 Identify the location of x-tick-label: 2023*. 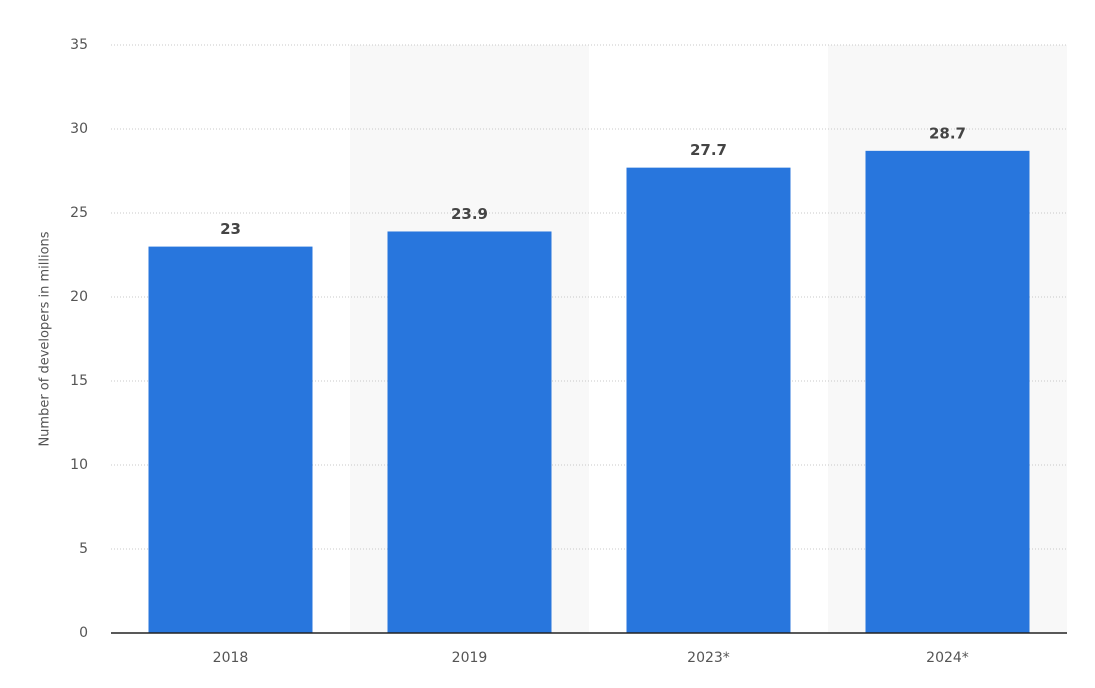
(708, 658).